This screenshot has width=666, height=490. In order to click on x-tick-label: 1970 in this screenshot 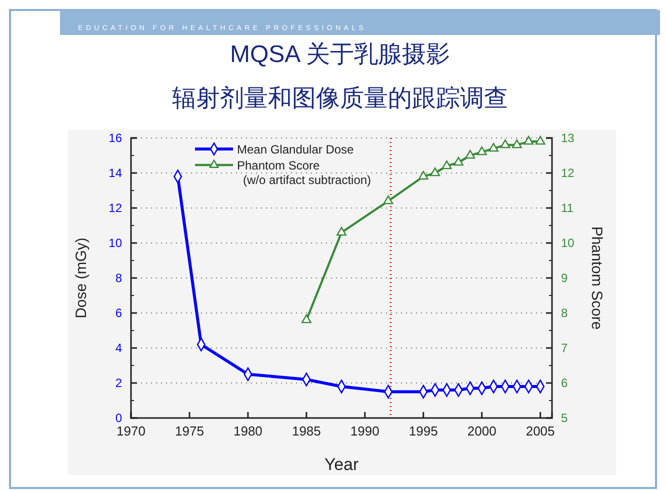, I will do `click(131, 430)`.